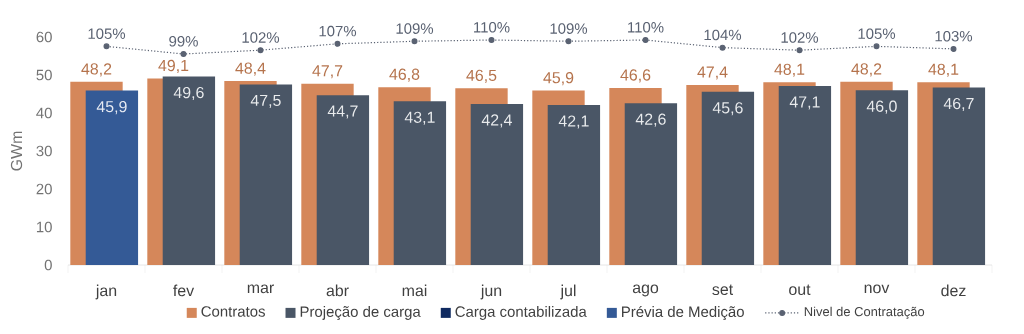 This screenshot has height=334, width=1024. What do you see at coordinates (360, 312) in the screenshot?
I see `legend-label: Projeção de carga` at bounding box center [360, 312].